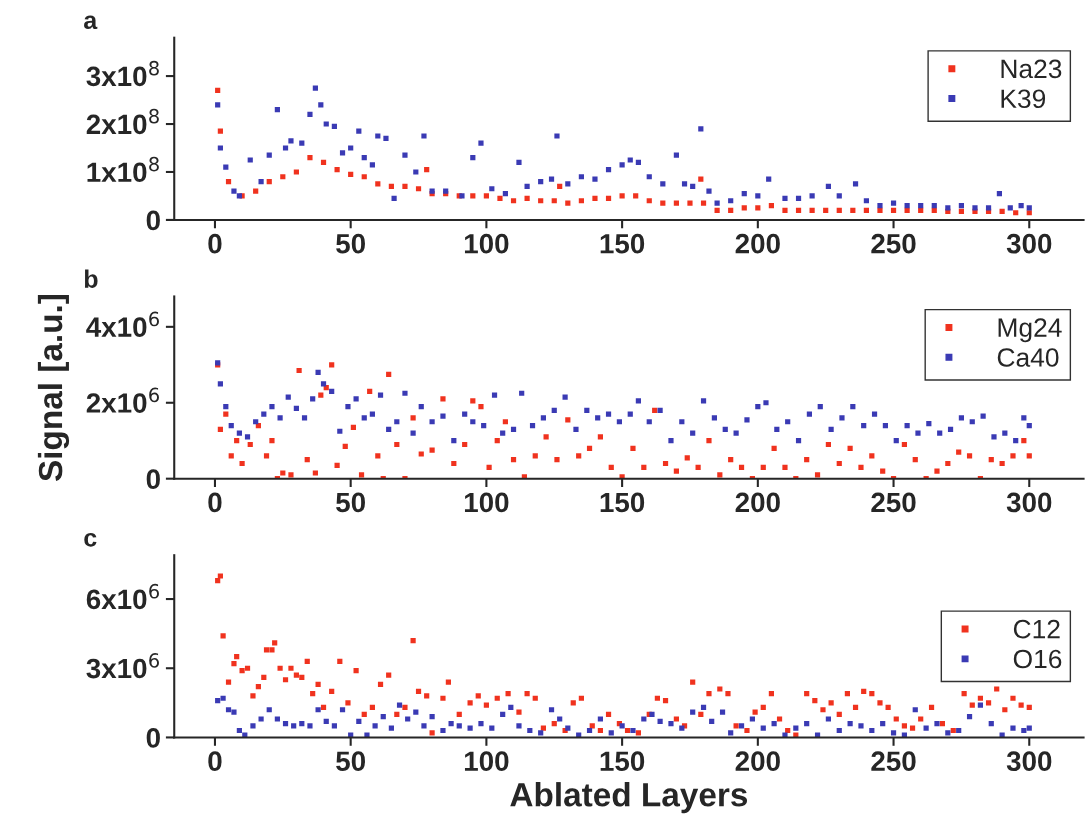  I want to click on text: b, so click(91, 278).